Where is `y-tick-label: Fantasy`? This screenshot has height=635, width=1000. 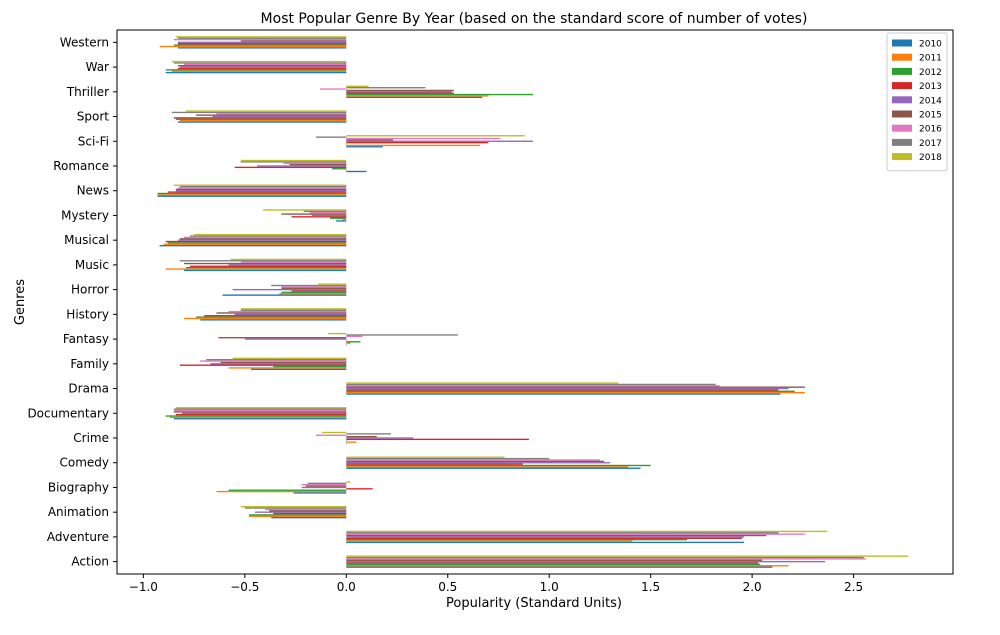 y-tick-label: Fantasy is located at coordinates (86, 339).